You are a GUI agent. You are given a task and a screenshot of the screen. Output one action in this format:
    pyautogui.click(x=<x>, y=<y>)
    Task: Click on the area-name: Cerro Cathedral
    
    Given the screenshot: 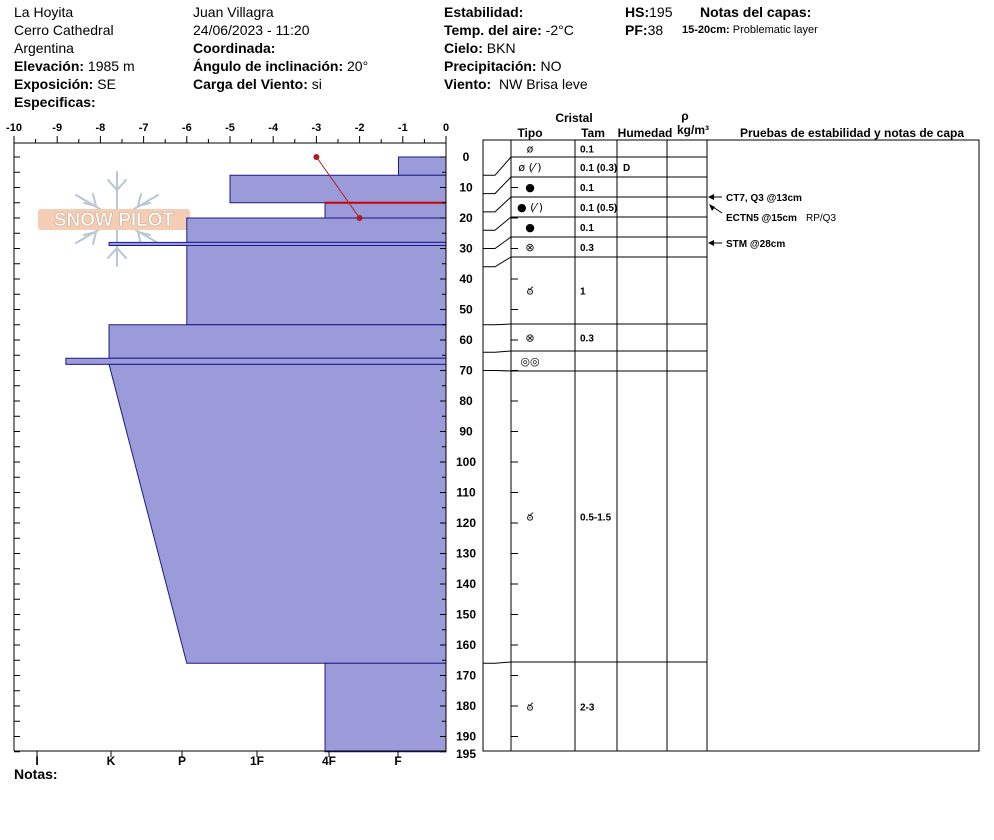 What is the action you would take?
    pyautogui.click(x=64, y=30)
    